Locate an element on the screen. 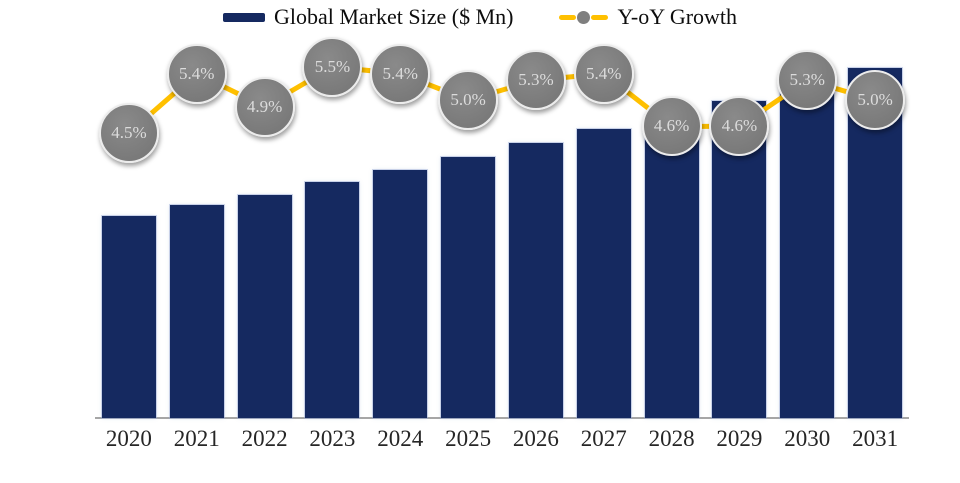 The image size is (960, 483). growth-bubble-2021: 5.4% is located at coordinates (196, 73).